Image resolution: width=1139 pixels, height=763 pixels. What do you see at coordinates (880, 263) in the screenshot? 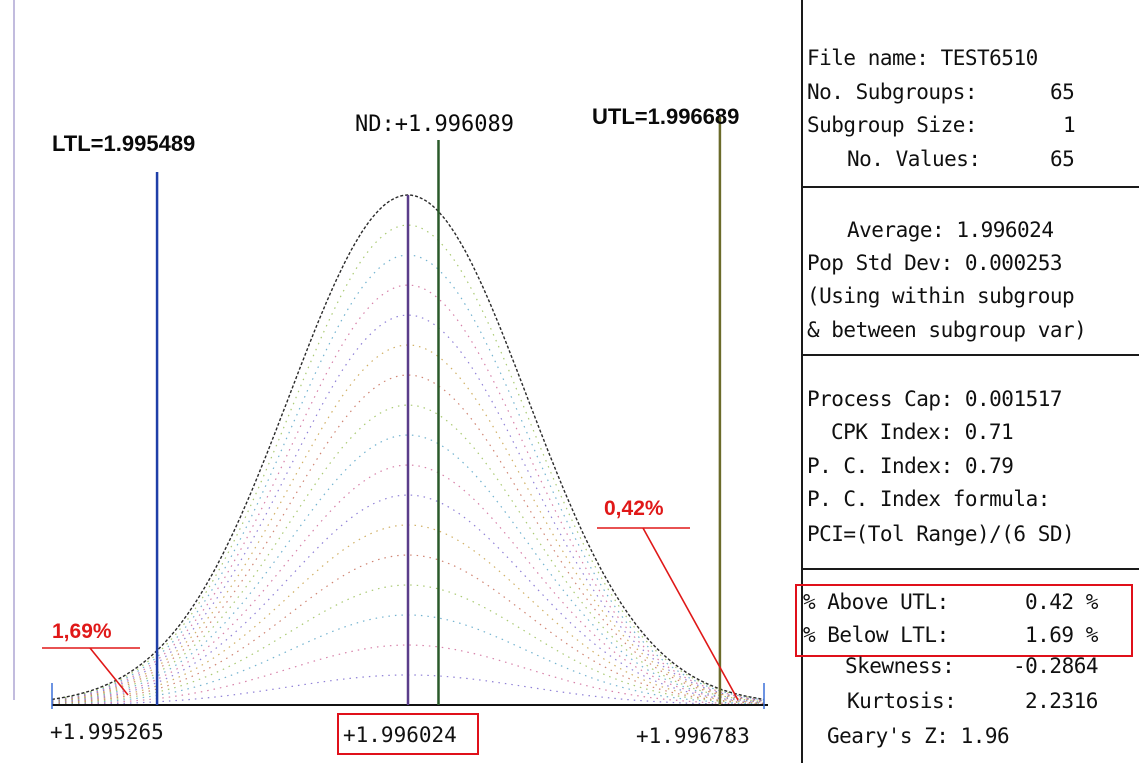
I see `std-label: Pop Std Dev:` at bounding box center [880, 263].